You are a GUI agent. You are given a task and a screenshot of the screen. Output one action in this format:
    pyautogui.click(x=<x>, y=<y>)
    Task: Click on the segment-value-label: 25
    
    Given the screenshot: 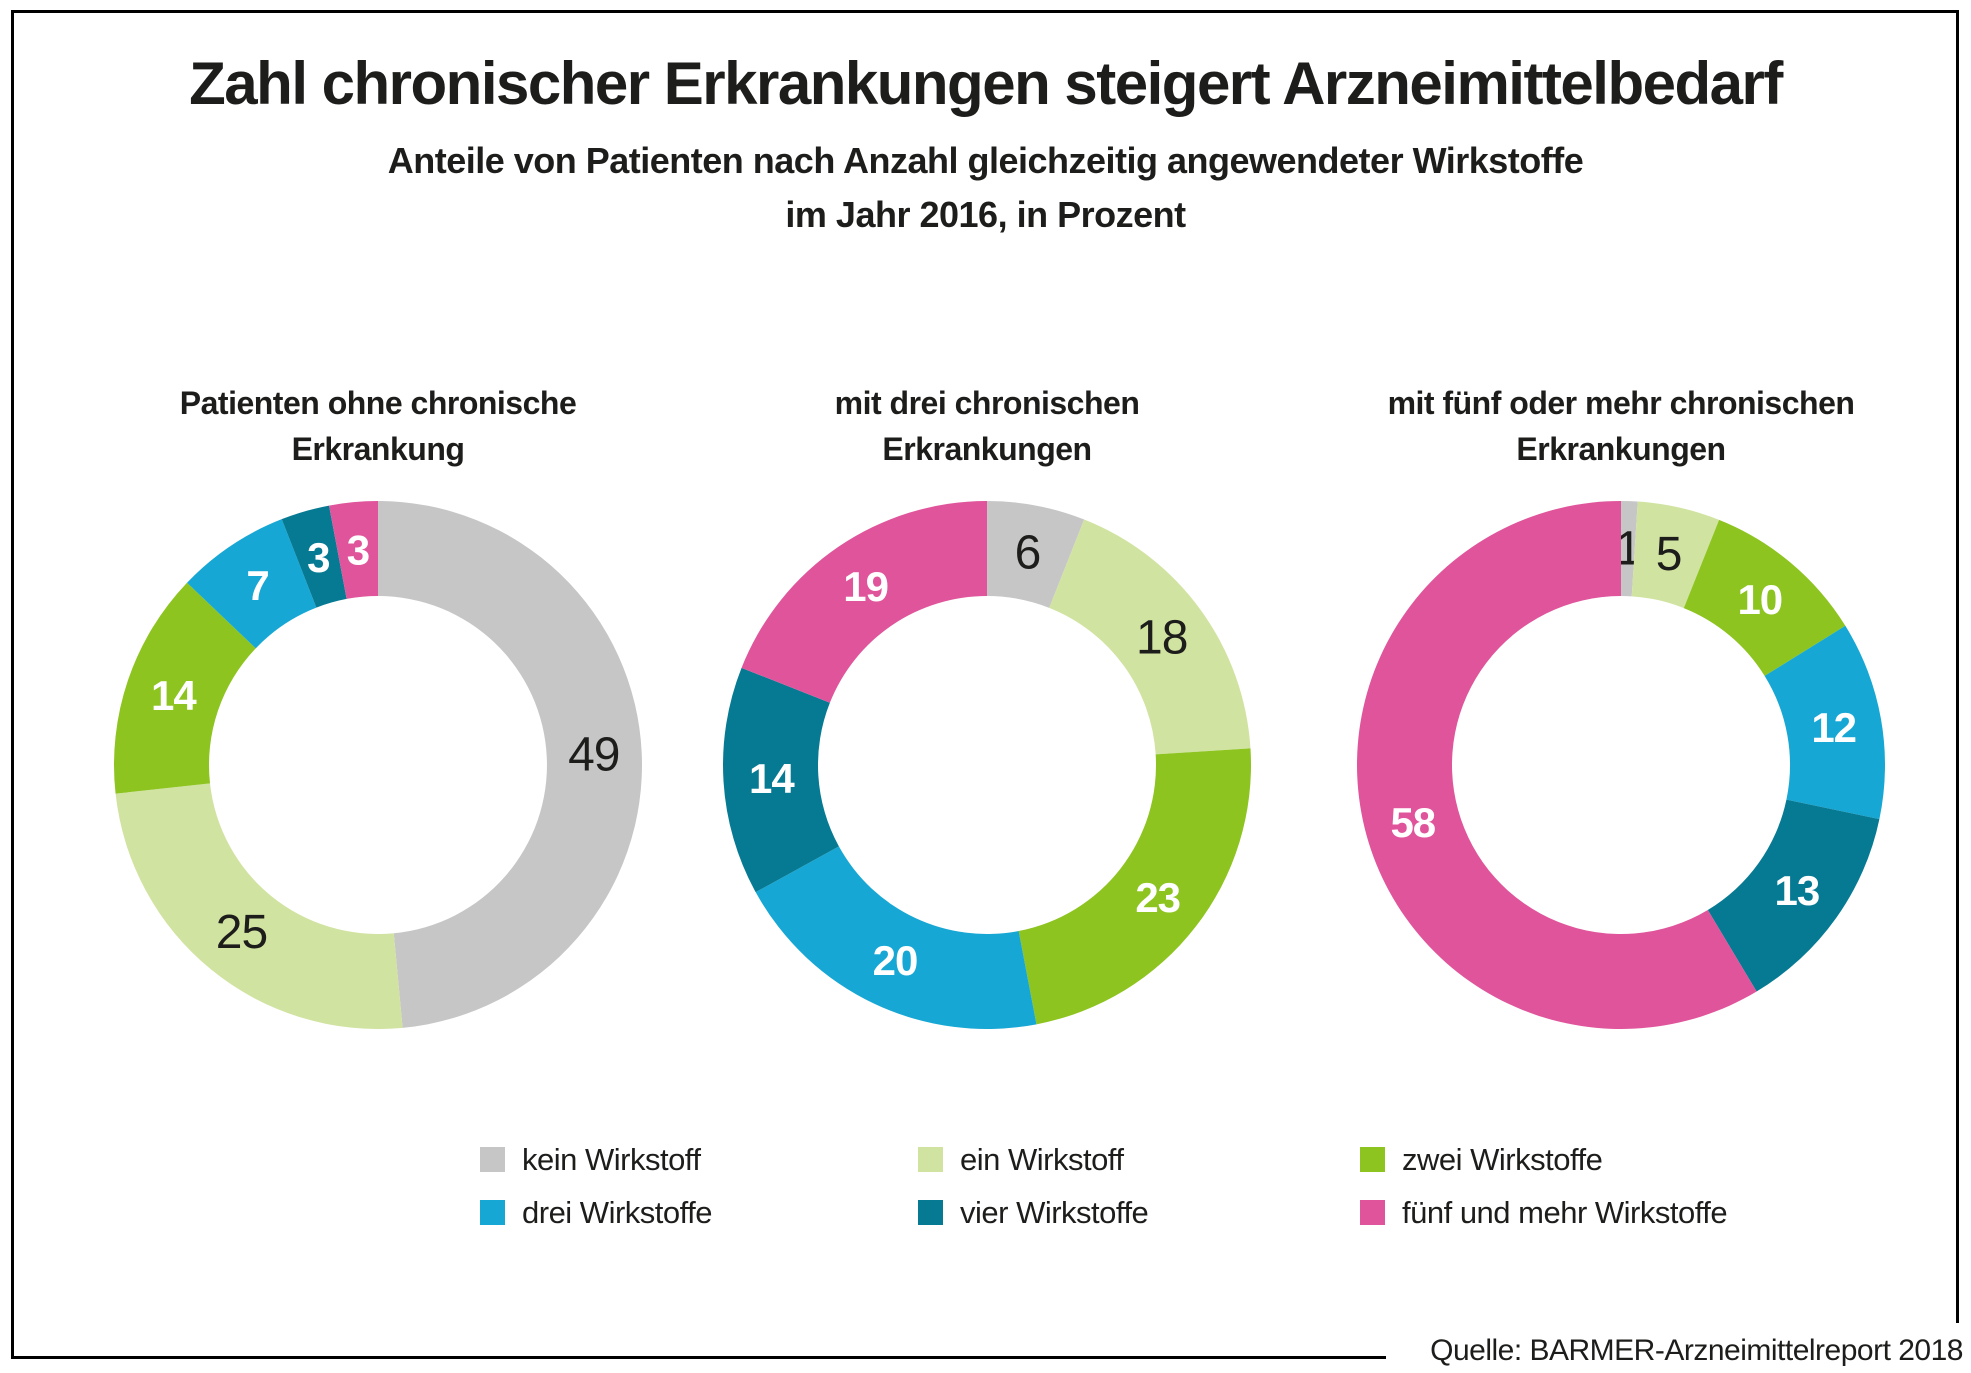 What is the action you would take?
    pyautogui.click(x=241, y=932)
    